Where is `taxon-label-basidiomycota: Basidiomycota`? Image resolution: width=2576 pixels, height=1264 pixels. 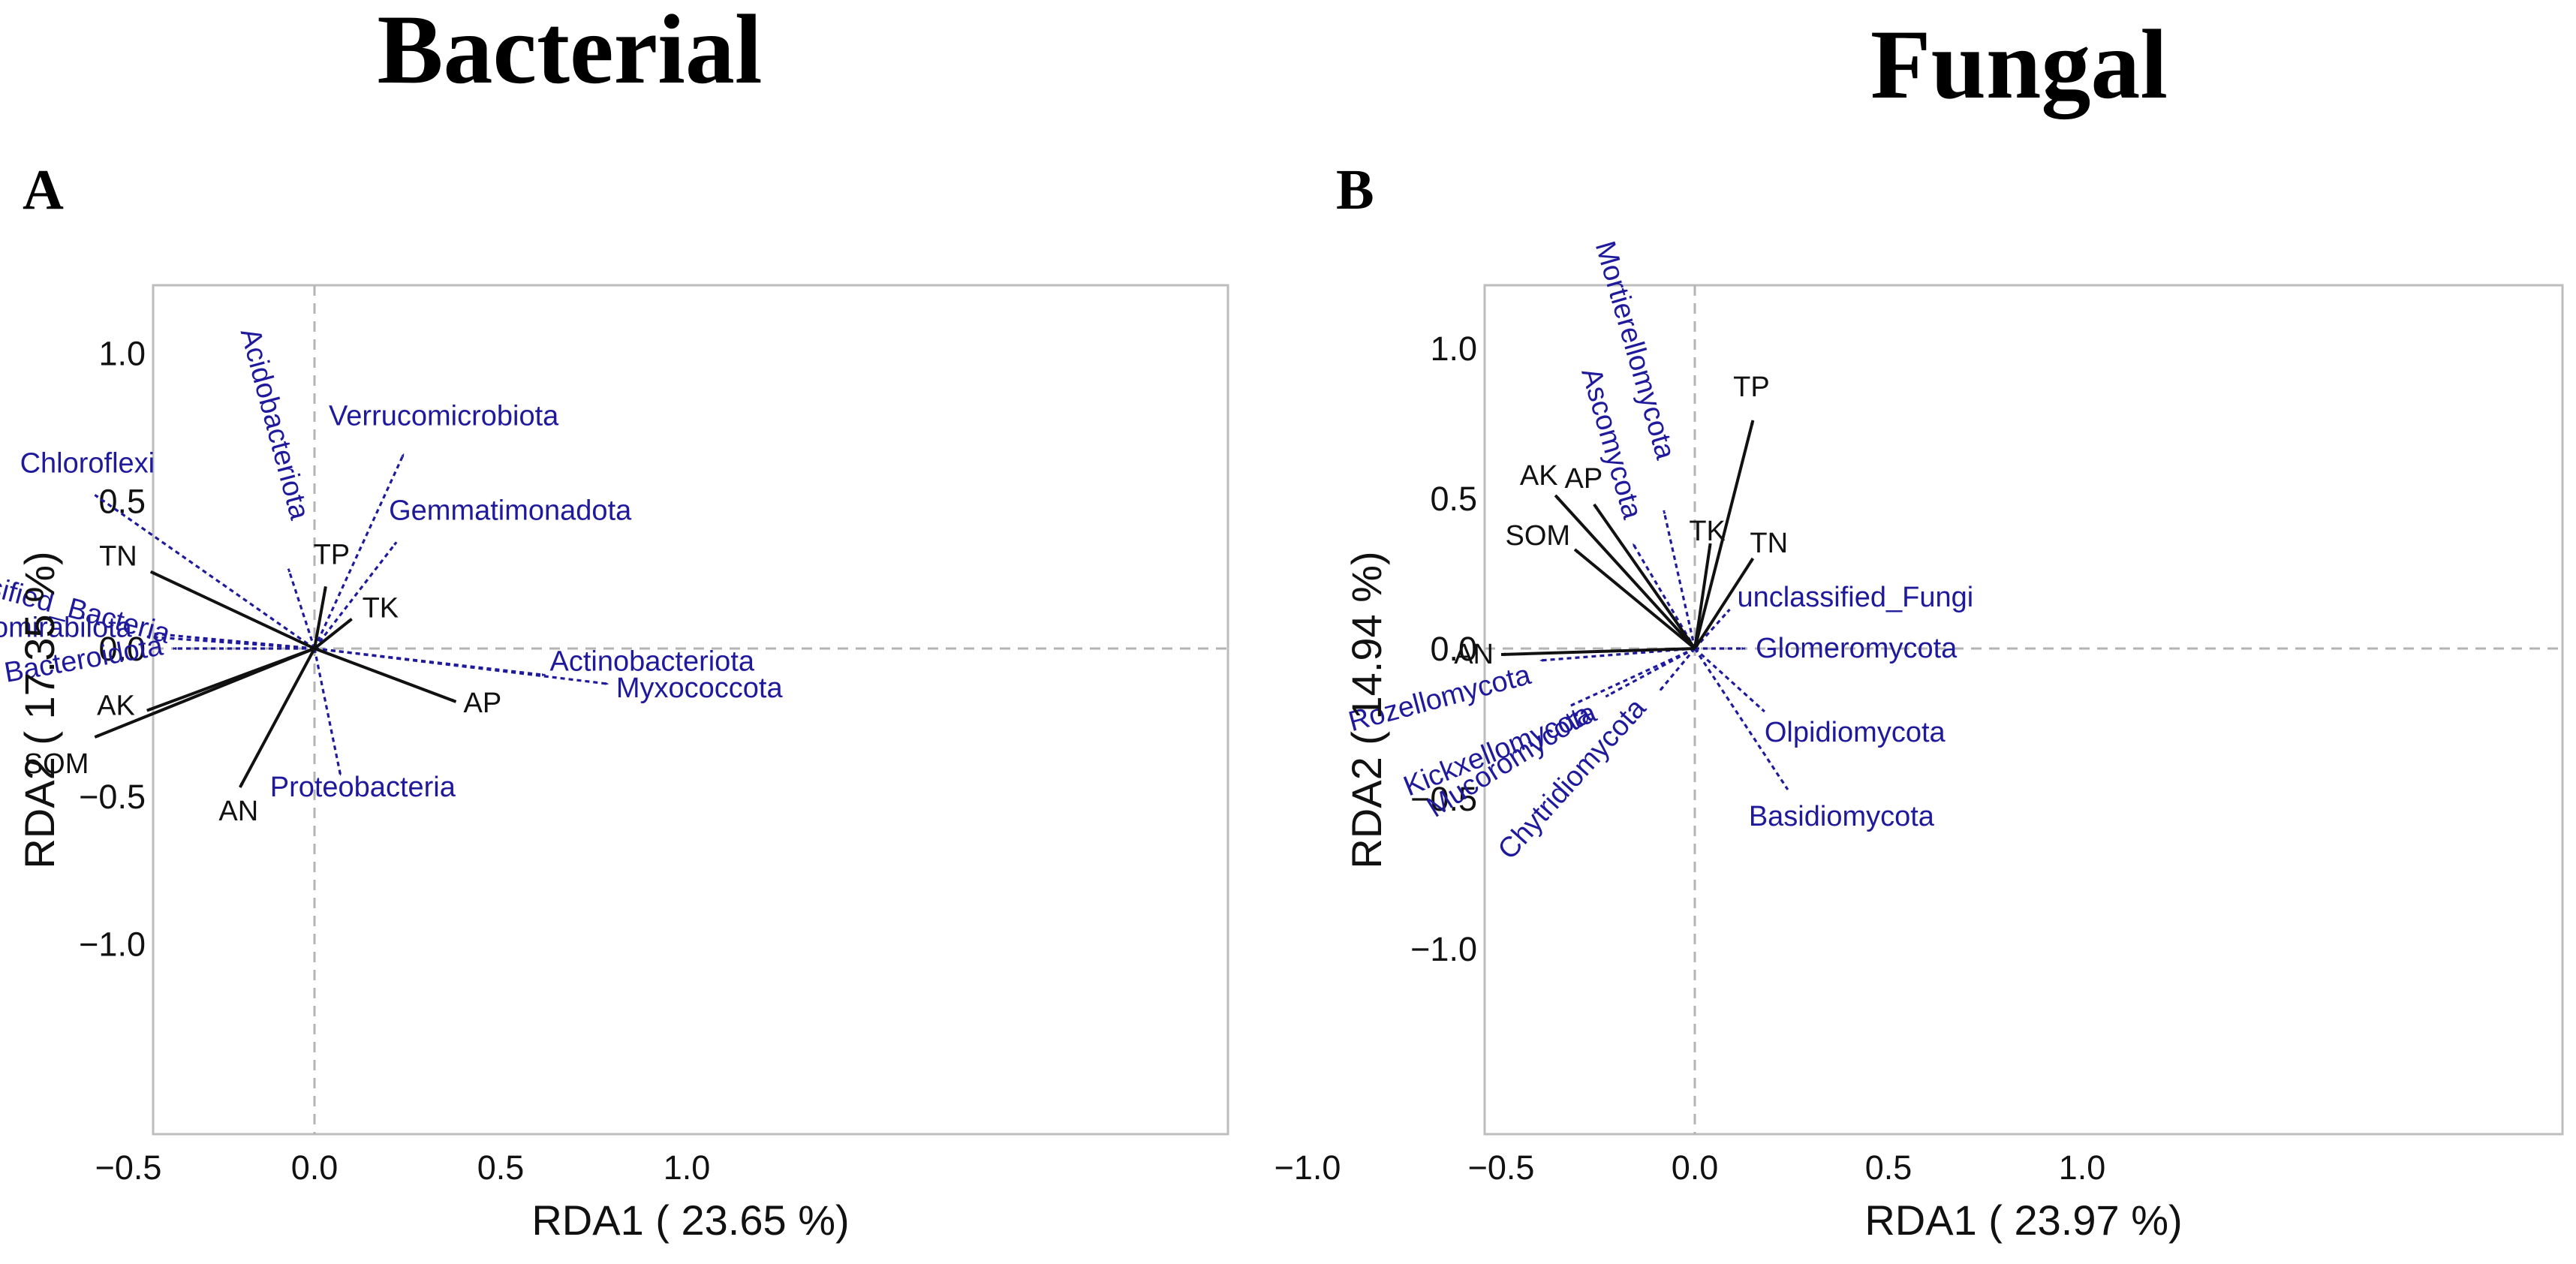 taxon-label-basidiomycota: Basidiomycota is located at coordinates (1842, 816).